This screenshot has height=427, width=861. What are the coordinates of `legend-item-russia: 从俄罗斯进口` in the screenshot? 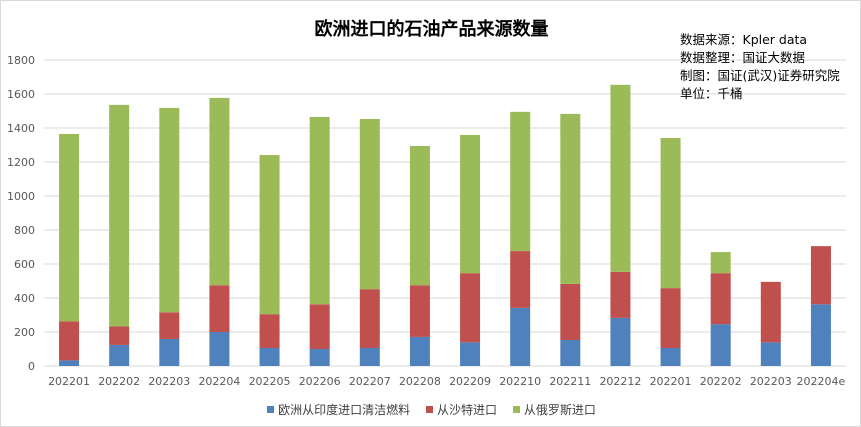 It's located at (554, 409).